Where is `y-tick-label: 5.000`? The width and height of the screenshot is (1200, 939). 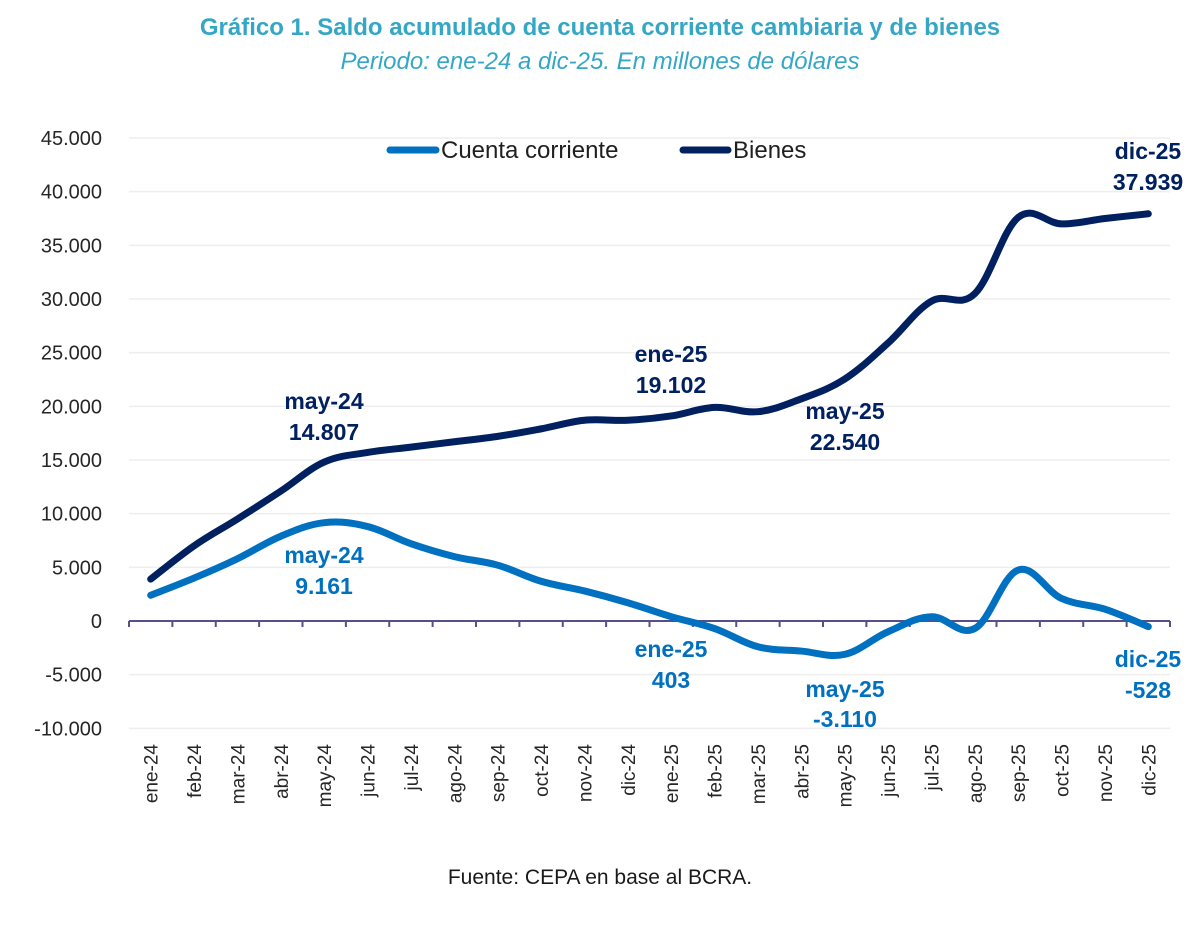
y-tick-label: 5.000 is located at coordinates (77, 568).